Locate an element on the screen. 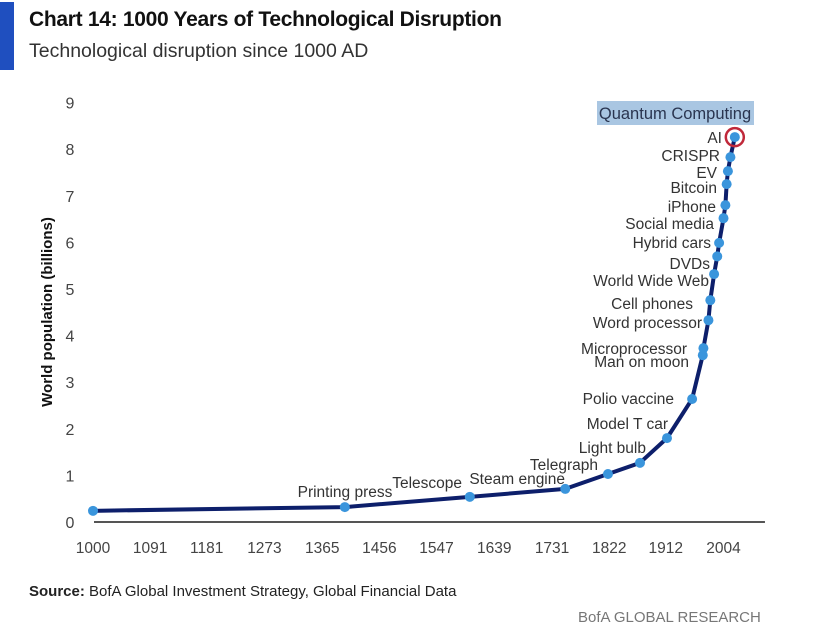 This screenshot has height=640, width=814. event-label: Microprocessor is located at coordinates (634, 349).